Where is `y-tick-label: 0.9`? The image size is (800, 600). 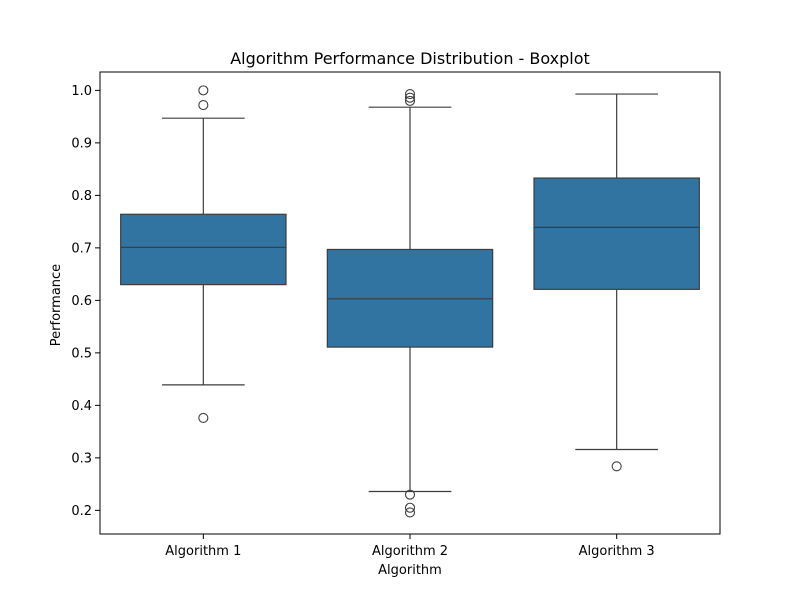
y-tick-label: 0.9 is located at coordinates (81, 143).